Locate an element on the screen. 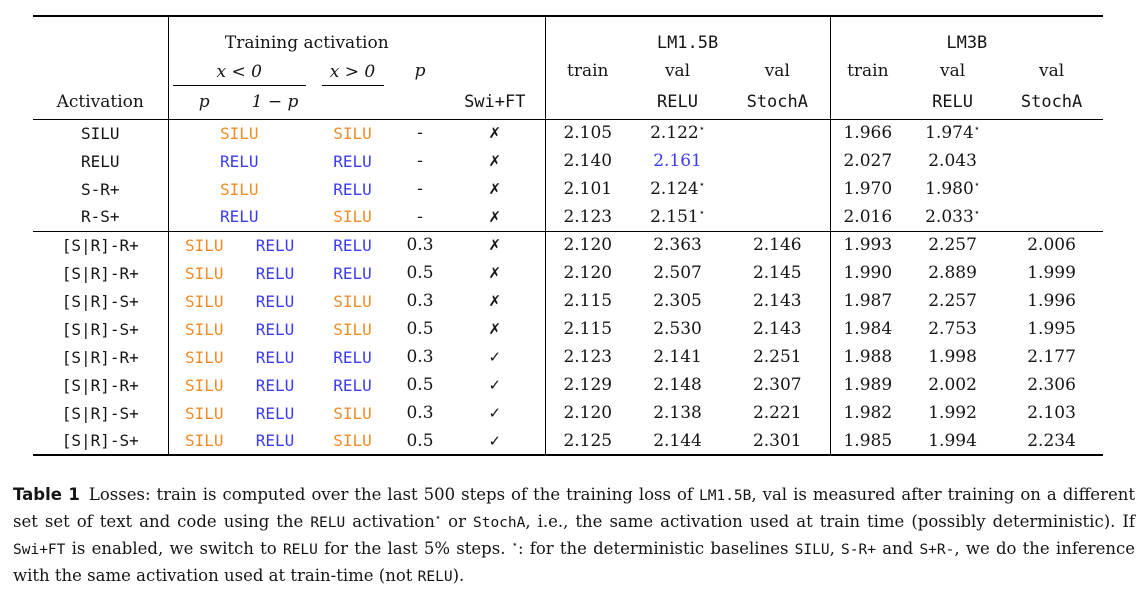 The width and height of the screenshot is (1147, 607). cell-loss-value: 2.002 is located at coordinates (952, 385).